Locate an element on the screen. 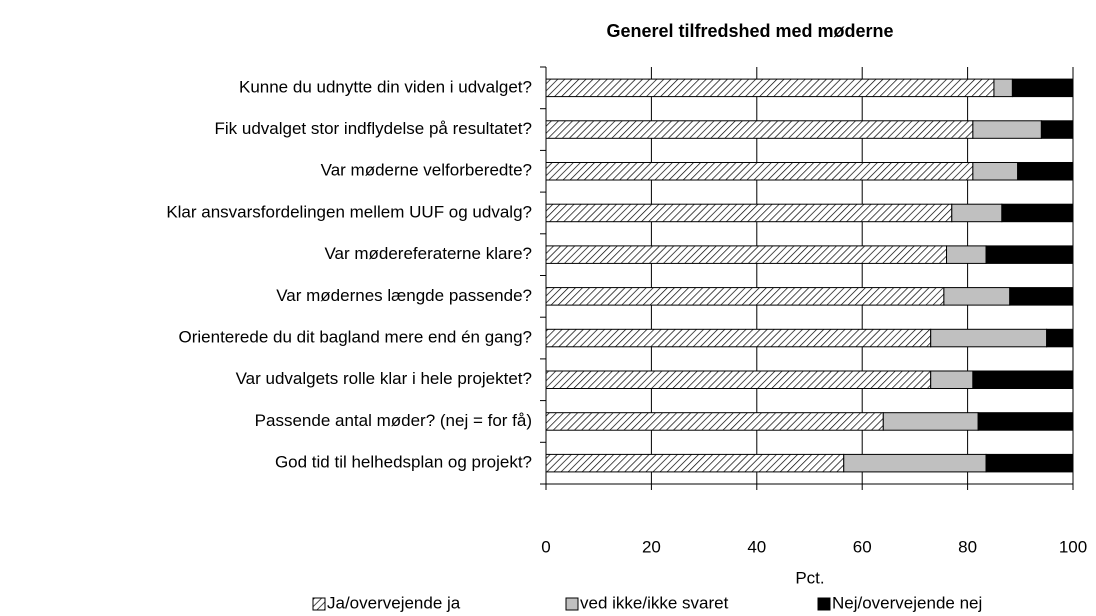 This screenshot has height=616, width=1096. x-tick-label: 80 is located at coordinates (967, 546).